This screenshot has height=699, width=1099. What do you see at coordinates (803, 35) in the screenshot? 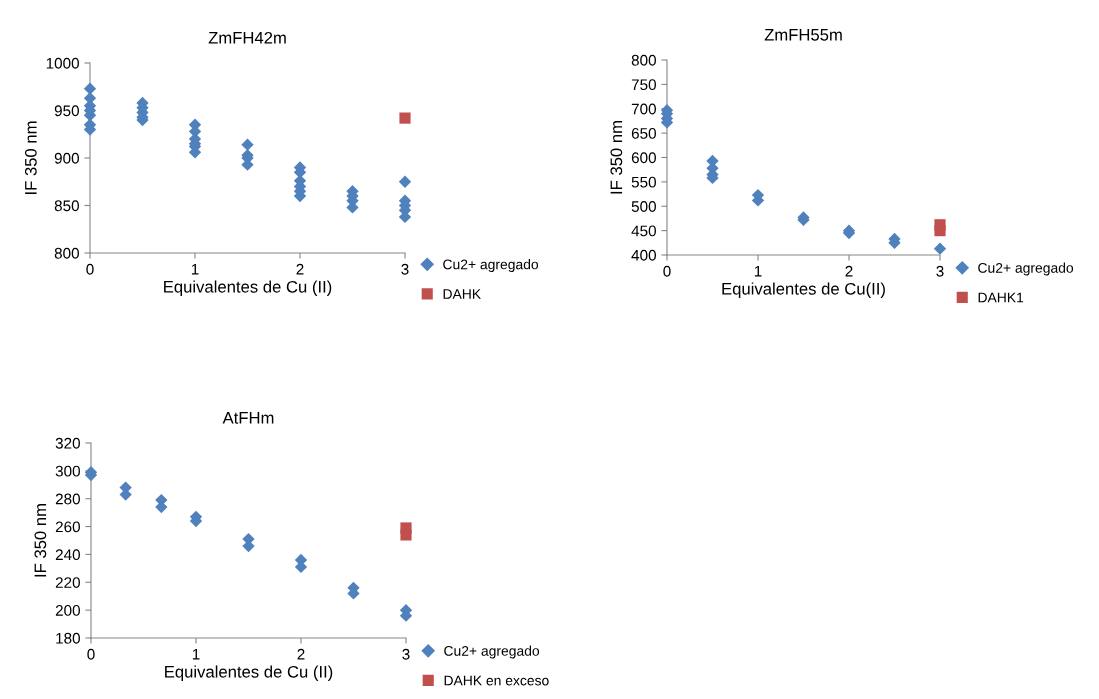
I see `chart-title: ZmFH55m` at bounding box center [803, 35].